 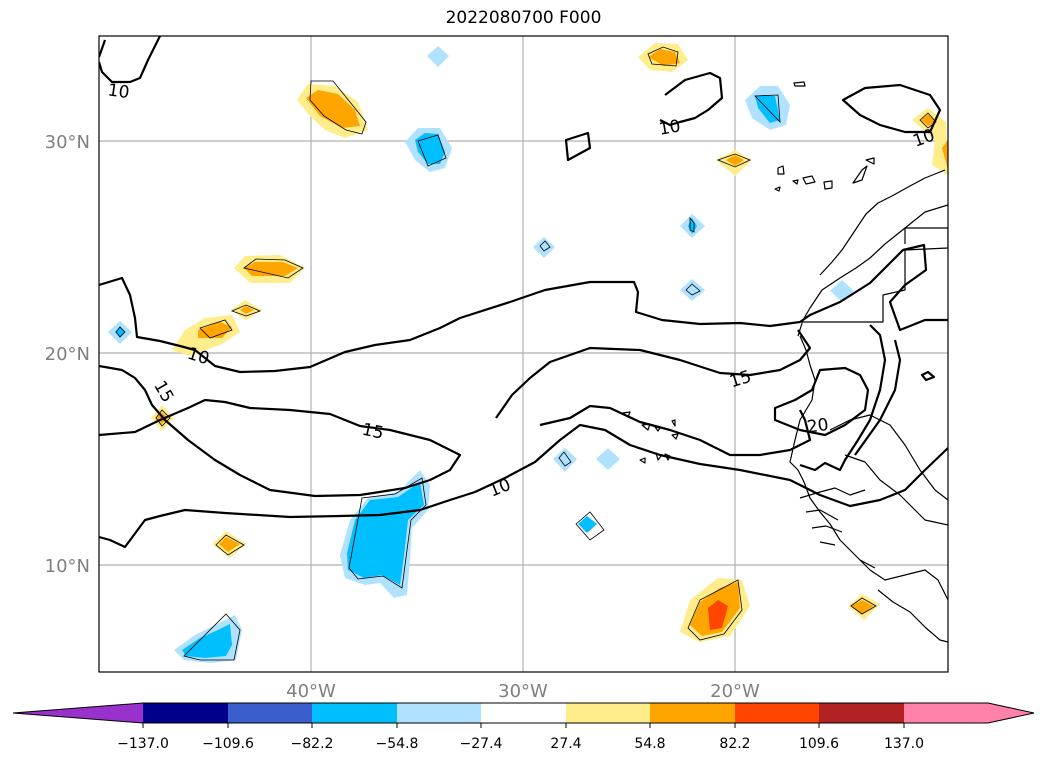 What do you see at coordinates (818, 426) in the screenshot?
I see `contour-label: 20` at bounding box center [818, 426].